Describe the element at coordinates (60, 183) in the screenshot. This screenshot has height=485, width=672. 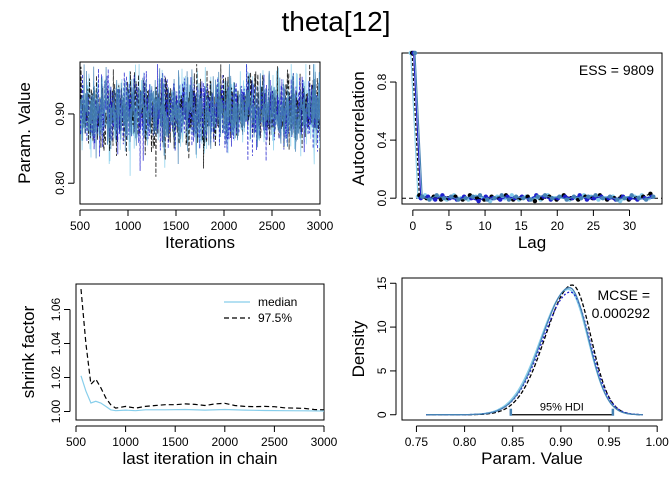
I see `y-tick-label: 0.80` at that location.